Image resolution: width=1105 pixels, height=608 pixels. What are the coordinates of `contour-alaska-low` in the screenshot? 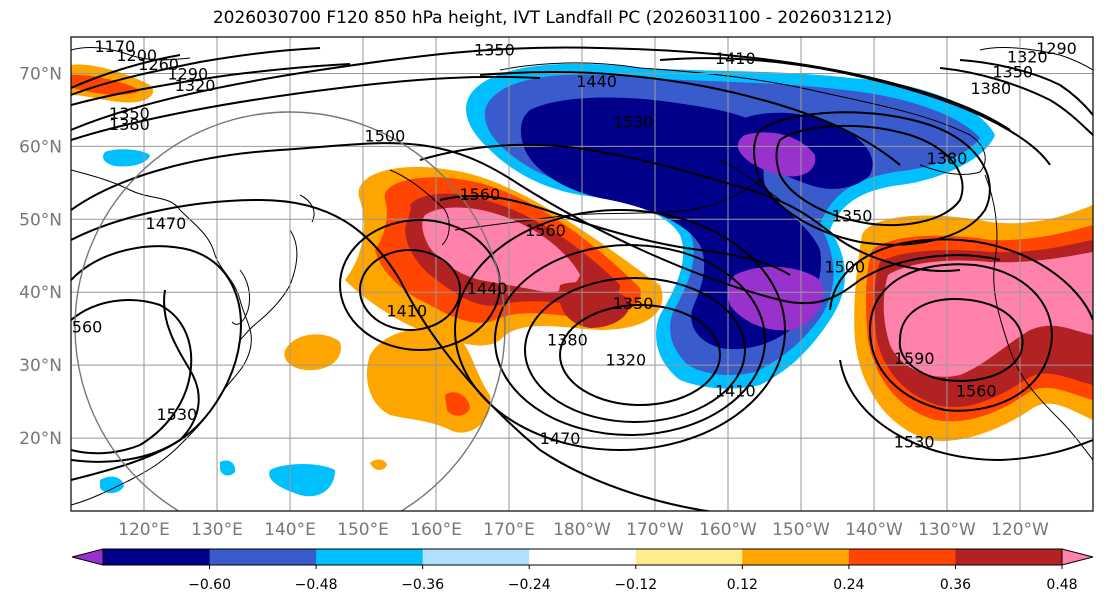 It's located at (869, 175).